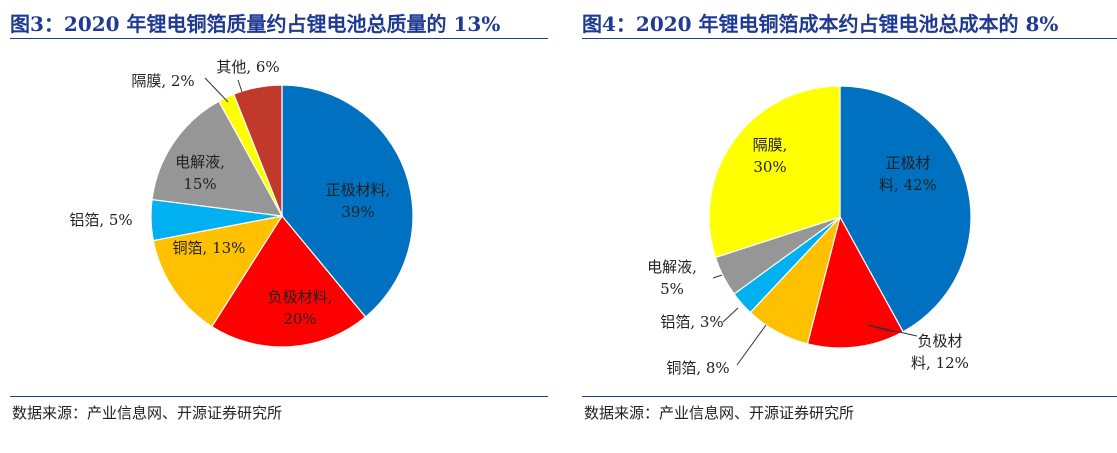  I want to click on slice-label-0: 正极材料, 42%, so click(908, 174).